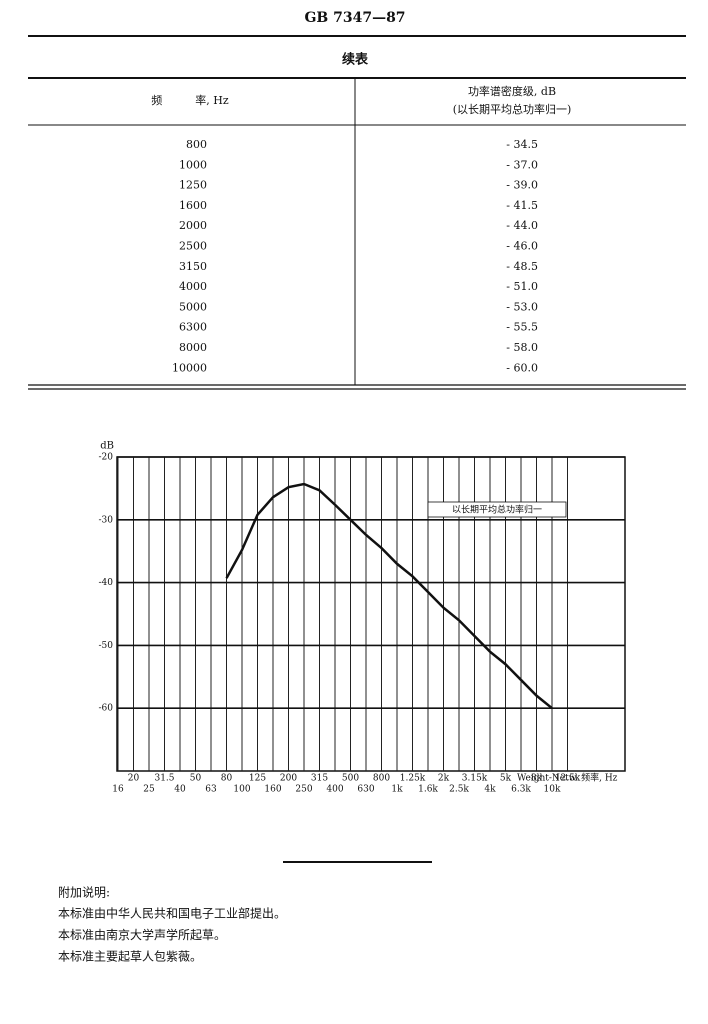 This screenshot has width=708, height=1024. What do you see at coordinates (164, 779) in the screenshot?
I see `x-tick-label: 31.5` at bounding box center [164, 779].